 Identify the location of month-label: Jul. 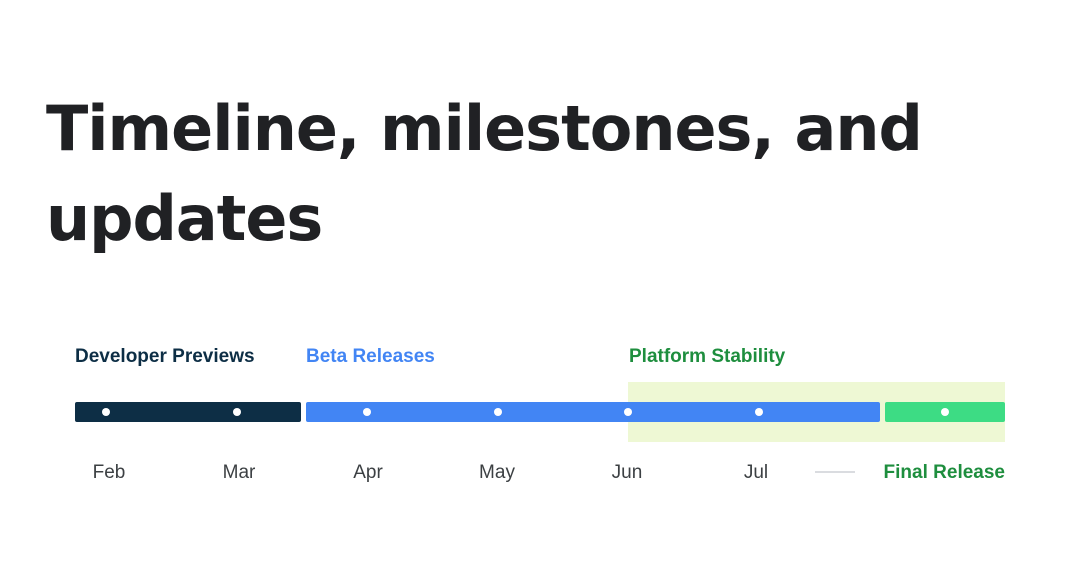
(756, 472).